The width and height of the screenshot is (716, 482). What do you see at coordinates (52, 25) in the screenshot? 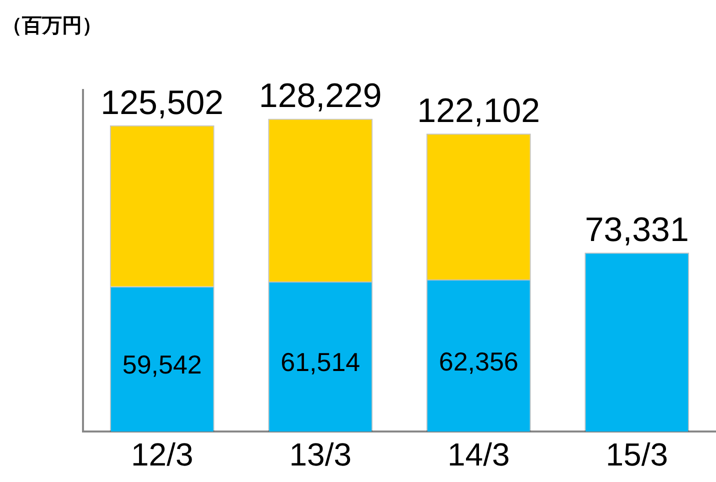
I see `y-axis-title: （百万円）` at bounding box center [52, 25].